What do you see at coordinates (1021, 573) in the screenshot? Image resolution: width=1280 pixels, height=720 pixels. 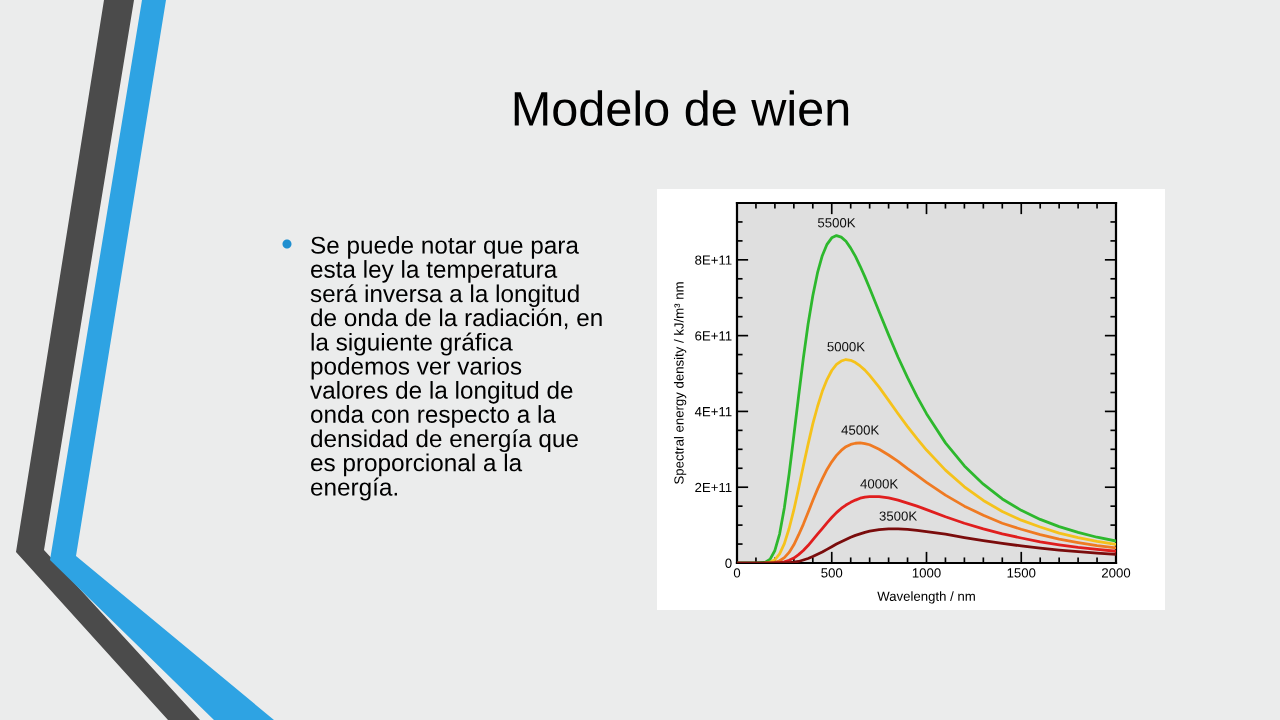 I see `x-tick-label: 1500` at bounding box center [1021, 573].